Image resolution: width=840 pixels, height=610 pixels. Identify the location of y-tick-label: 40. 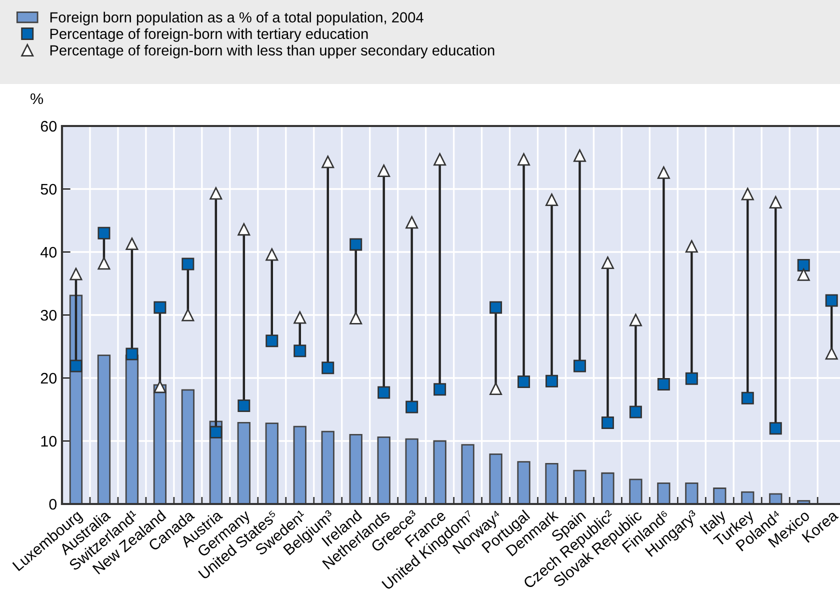
(48, 252).